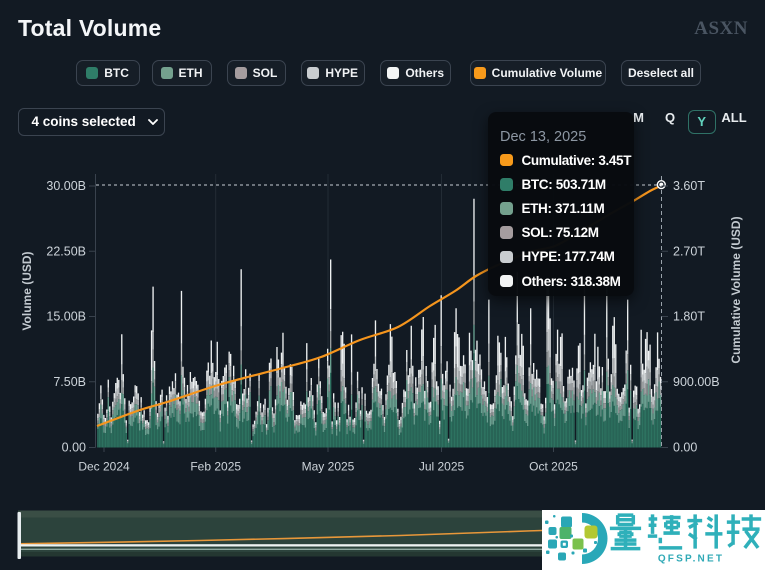  What do you see at coordinates (66, 186) in the screenshot?
I see `svg-text: 30.00B` at bounding box center [66, 186].